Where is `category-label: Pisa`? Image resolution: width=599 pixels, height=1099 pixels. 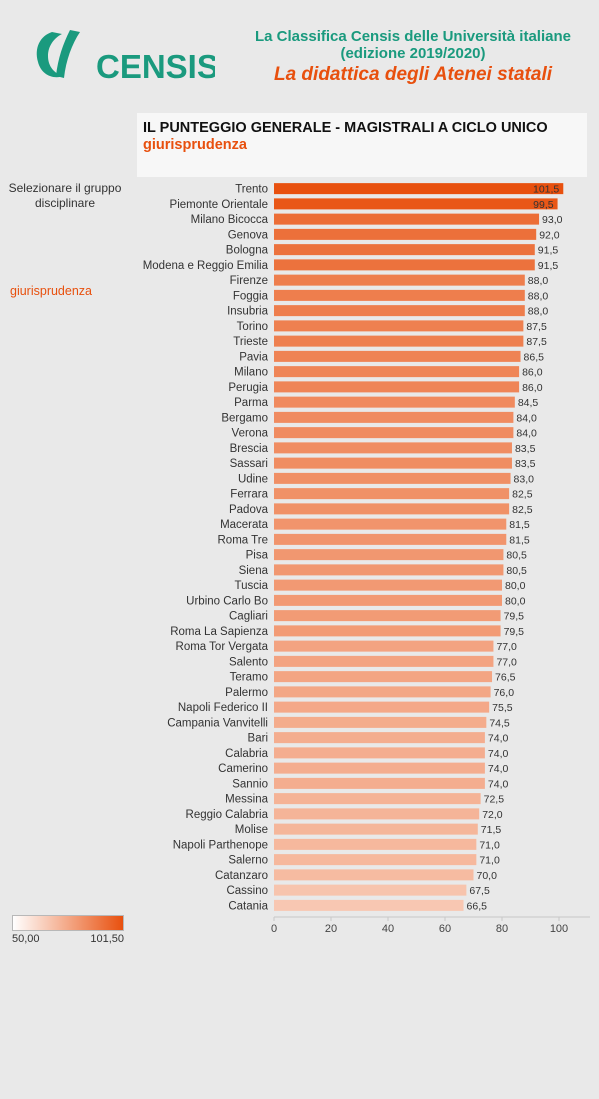
category-label: Pisa is located at coordinates (257, 556).